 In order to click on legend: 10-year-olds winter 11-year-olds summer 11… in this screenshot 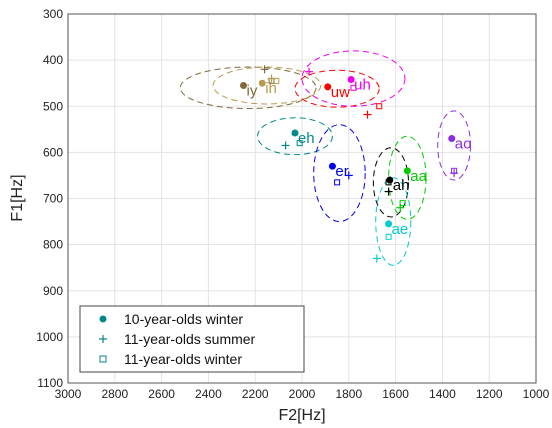, I will do `click(192, 339)`.